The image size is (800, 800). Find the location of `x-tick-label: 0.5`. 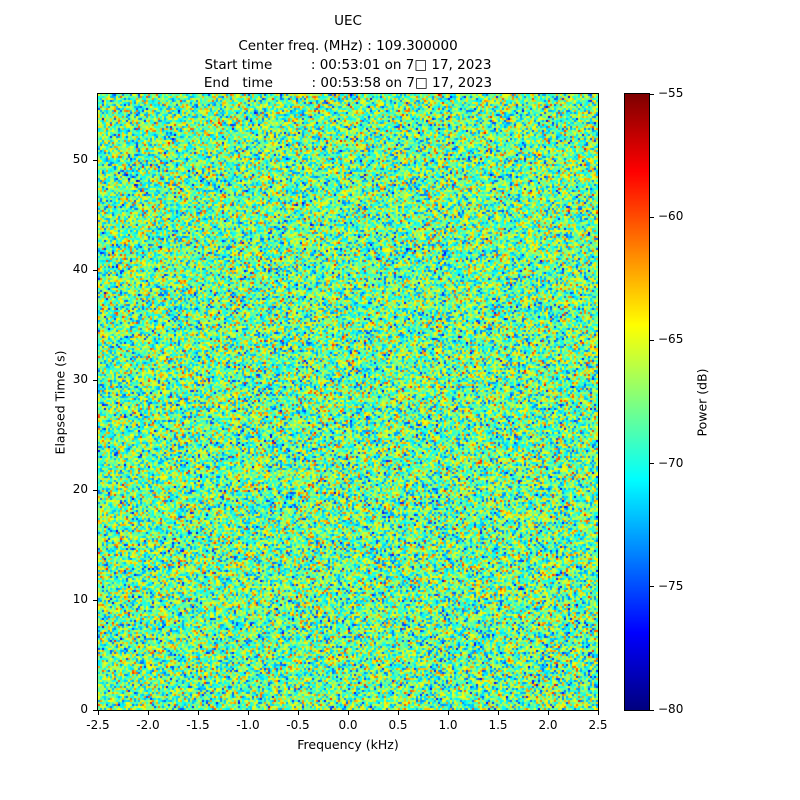

x-tick-label: 0.5 is located at coordinates (398, 725).